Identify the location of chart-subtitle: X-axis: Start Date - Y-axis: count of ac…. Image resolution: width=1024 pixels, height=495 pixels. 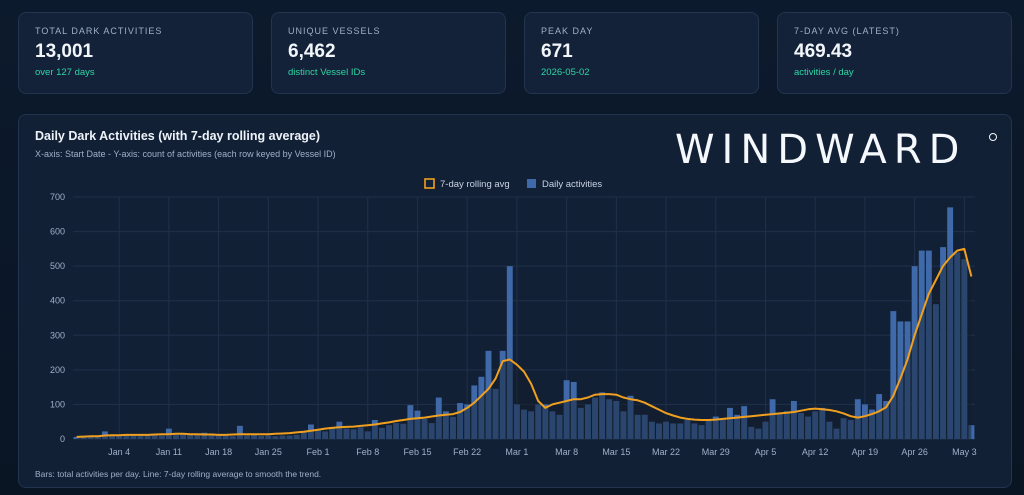
(185, 154).